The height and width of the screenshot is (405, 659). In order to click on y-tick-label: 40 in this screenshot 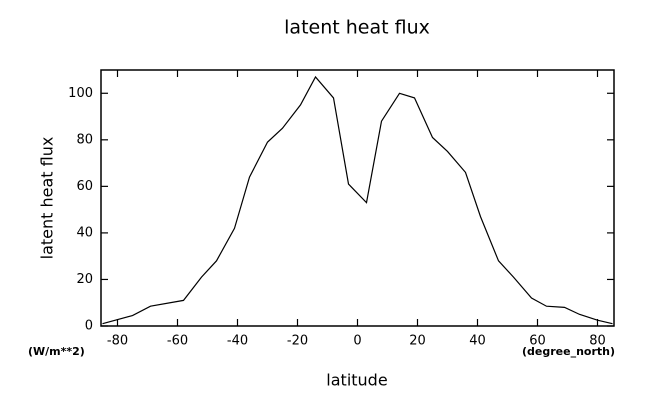, I will do `click(84, 232)`.